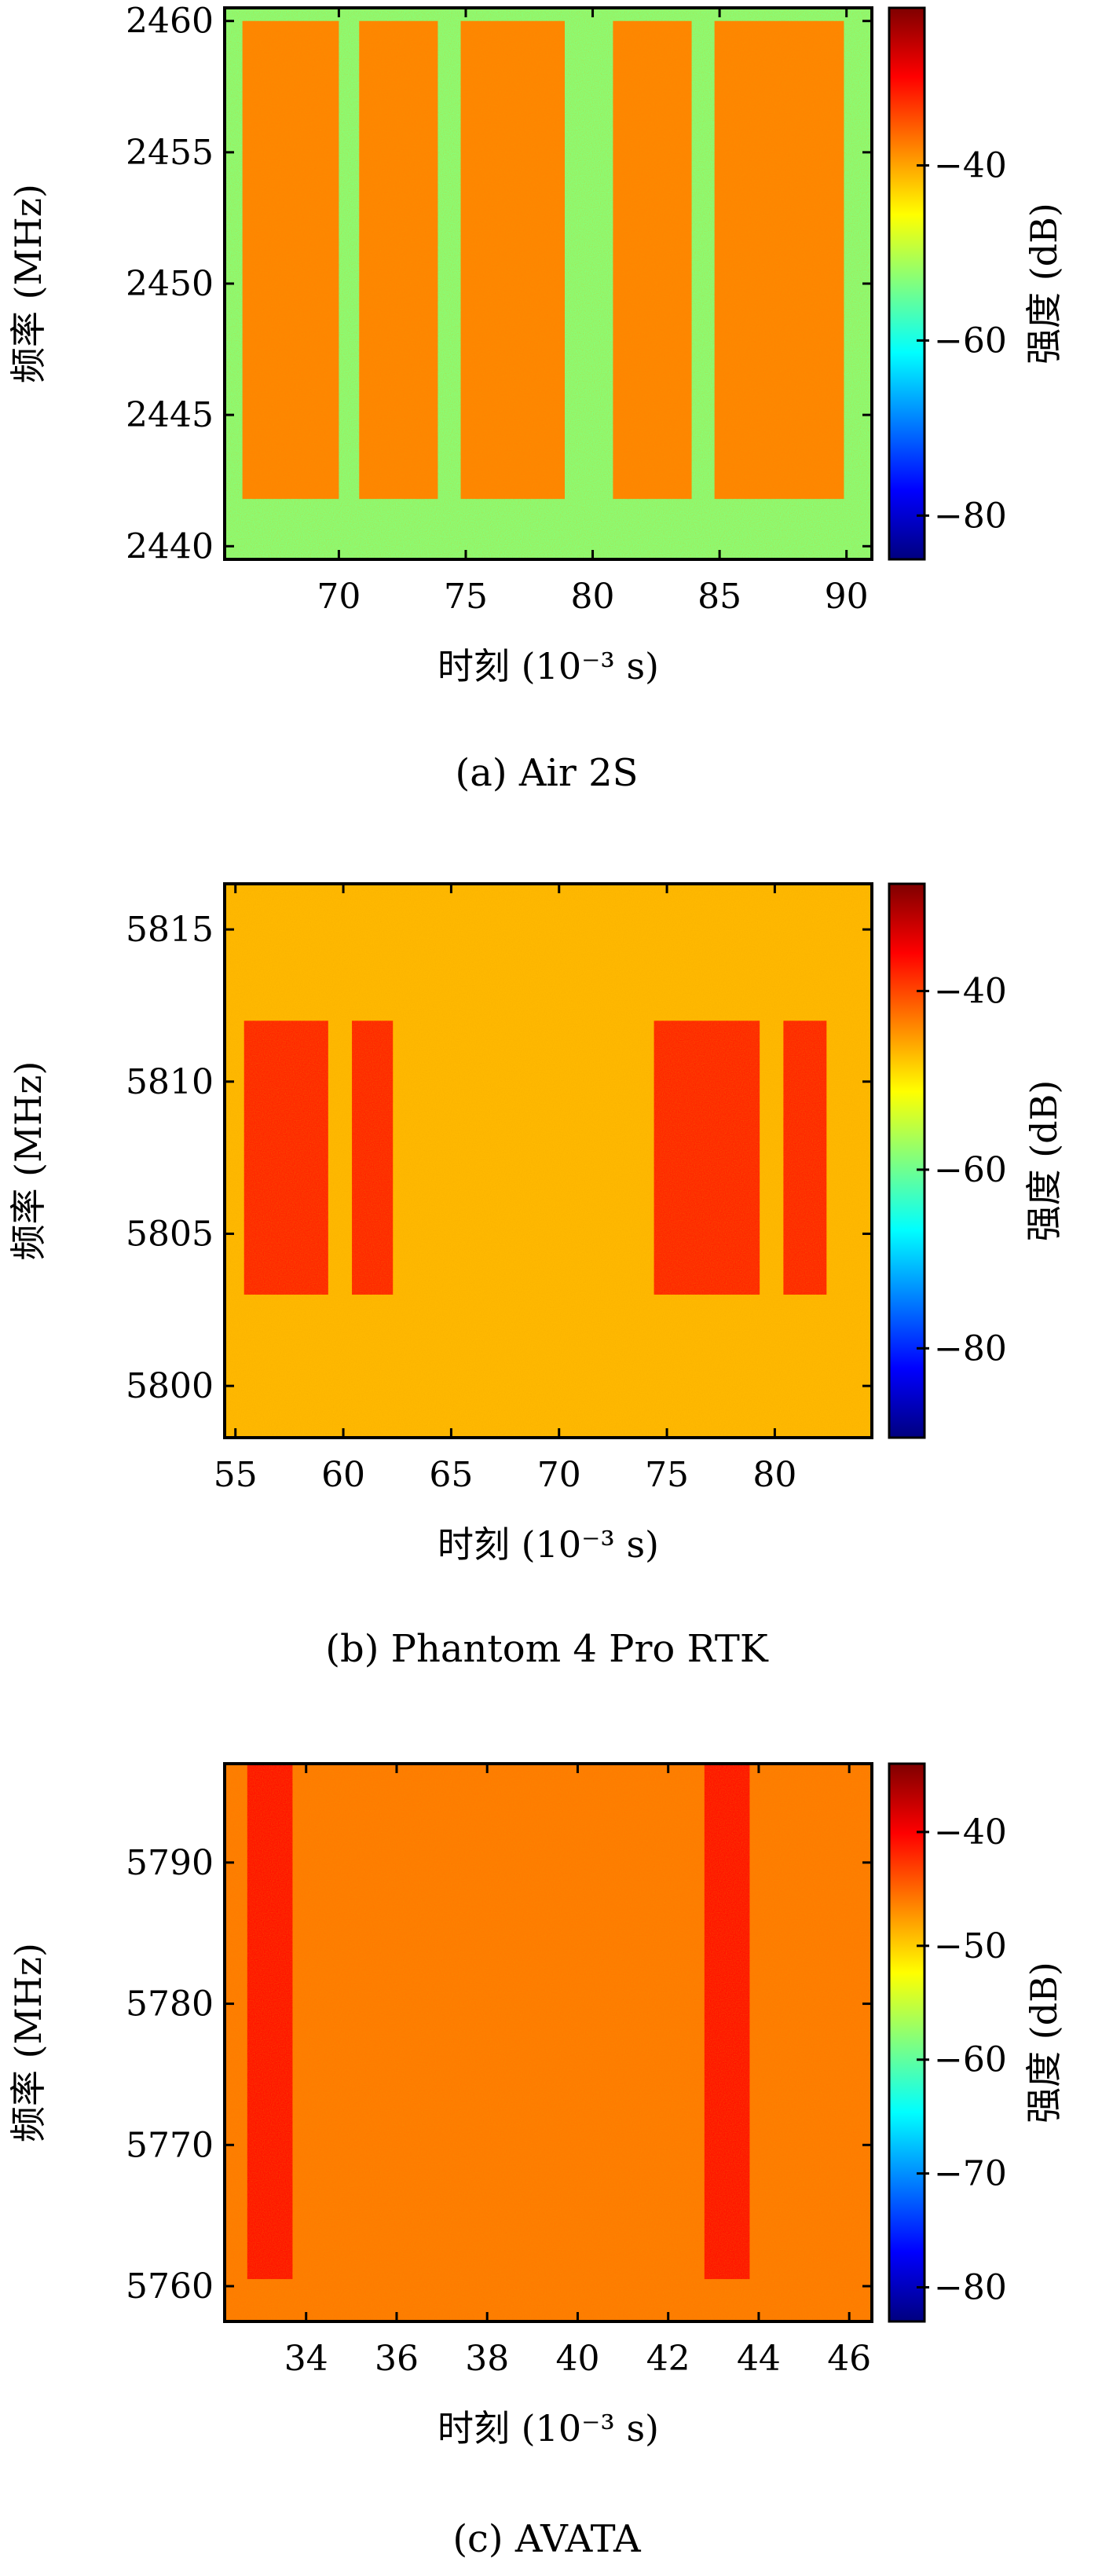 This screenshot has height=2576, width=1113. Describe the element at coordinates (170, 22) in the screenshot. I see `y-tick-label: 2460` at that location.